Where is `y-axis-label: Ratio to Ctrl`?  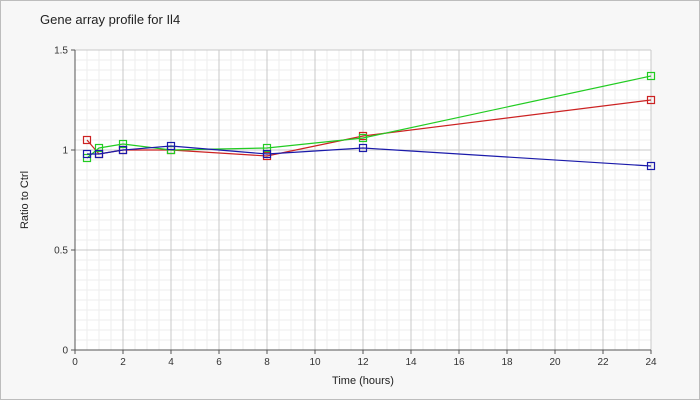 y-axis-label: Ratio to Ctrl is located at coordinates (25, 200).